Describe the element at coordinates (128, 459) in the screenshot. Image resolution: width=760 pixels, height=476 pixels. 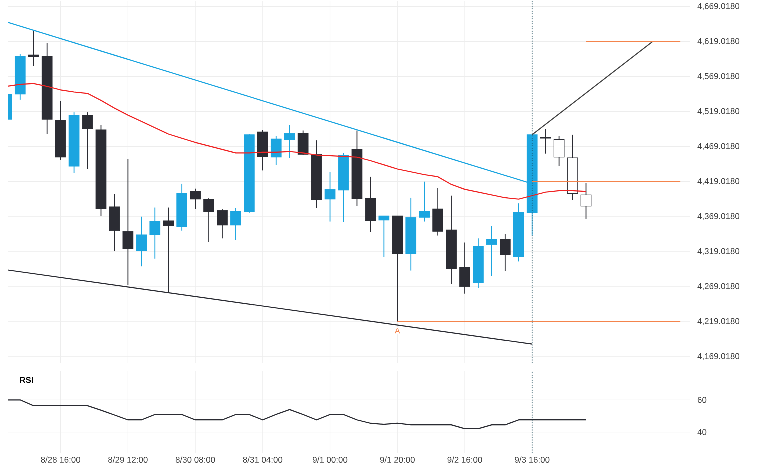
I see `x-tick-label: 8/29 12:00` at that location.